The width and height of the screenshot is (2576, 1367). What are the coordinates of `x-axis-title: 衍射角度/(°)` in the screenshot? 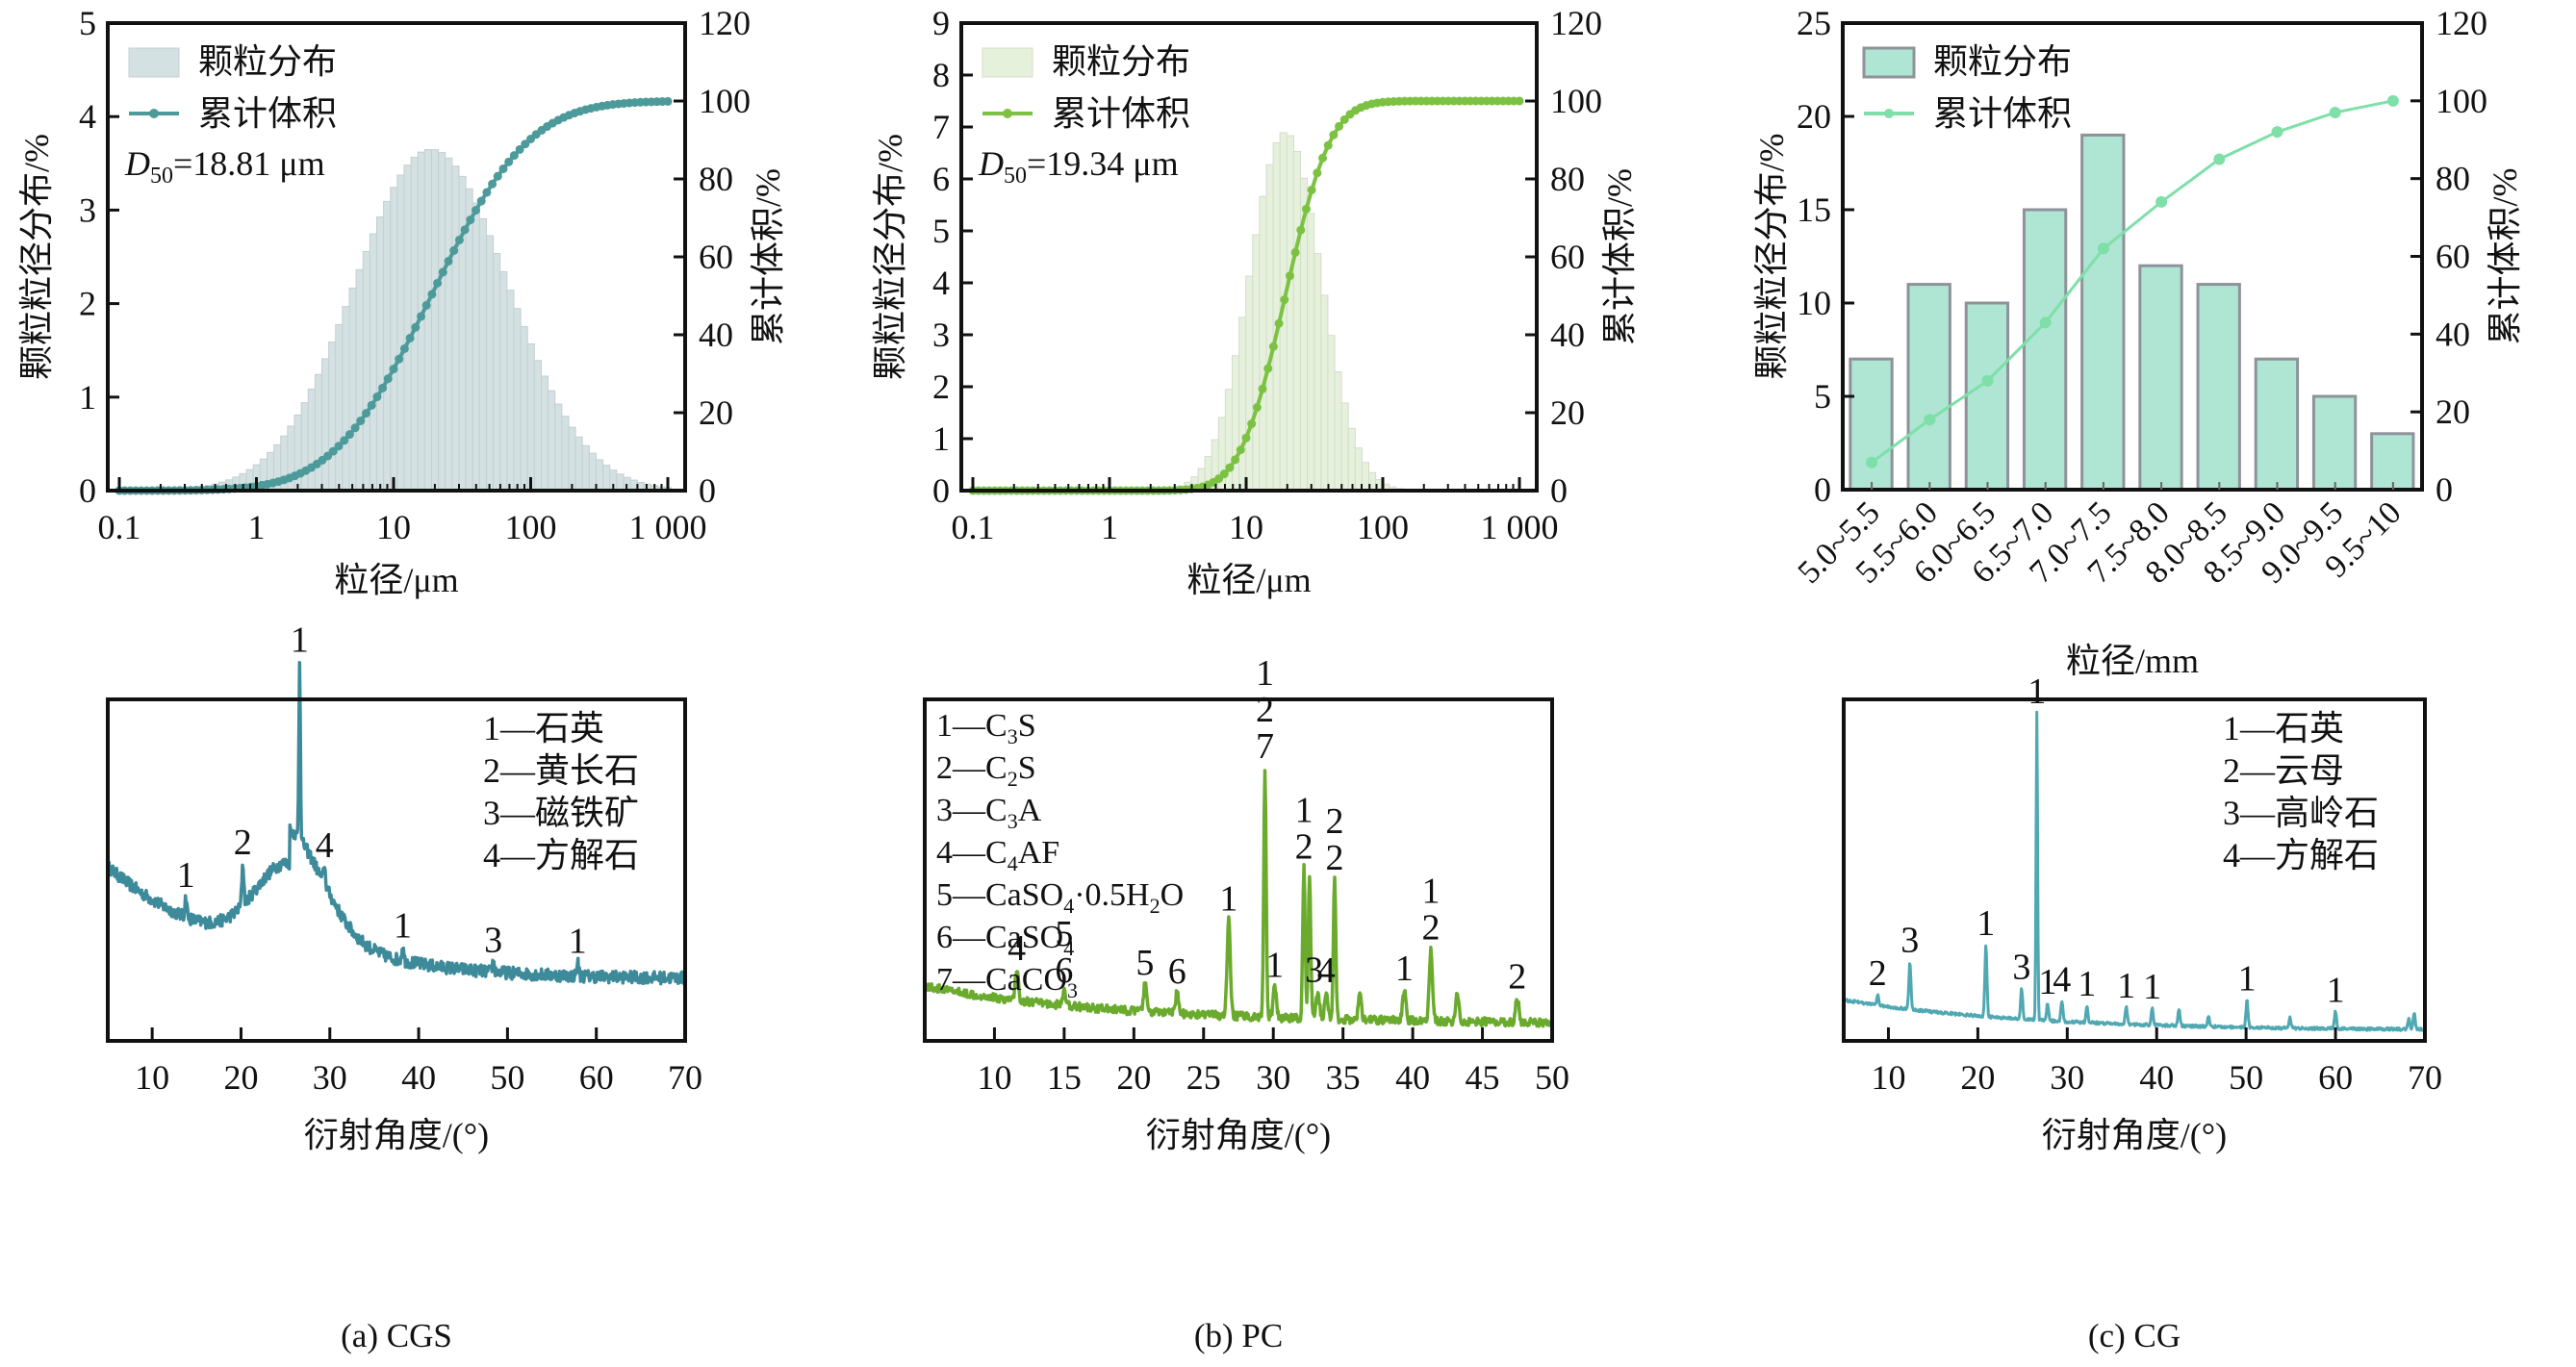 It's located at (1238, 1135).